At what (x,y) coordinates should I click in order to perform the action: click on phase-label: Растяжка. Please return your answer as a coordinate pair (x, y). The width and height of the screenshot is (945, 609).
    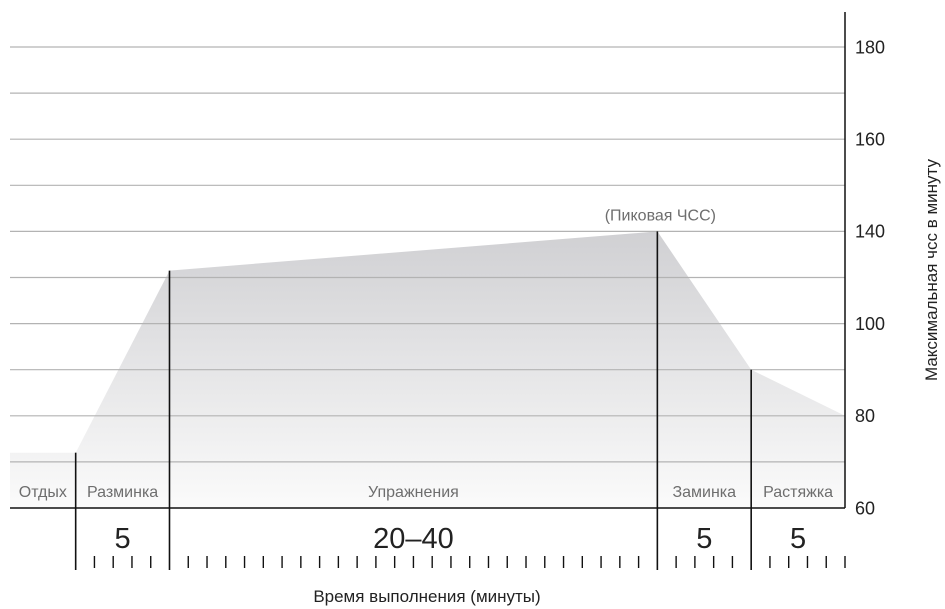
    Looking at the image, I should click on (798, 492).